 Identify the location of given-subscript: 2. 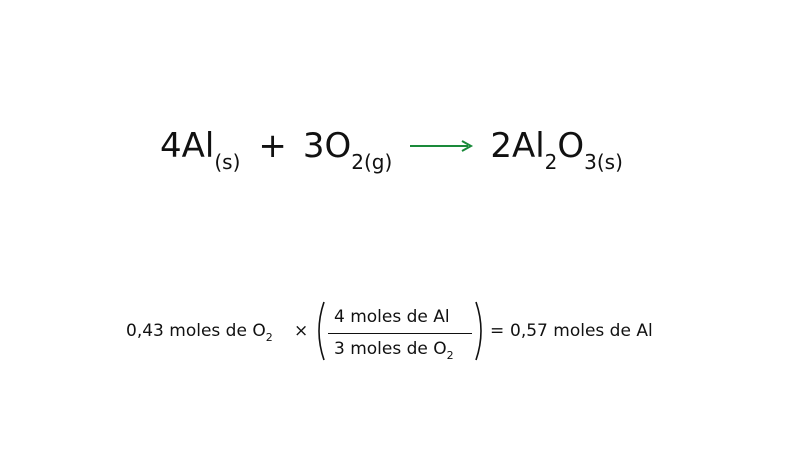
(269, 337).